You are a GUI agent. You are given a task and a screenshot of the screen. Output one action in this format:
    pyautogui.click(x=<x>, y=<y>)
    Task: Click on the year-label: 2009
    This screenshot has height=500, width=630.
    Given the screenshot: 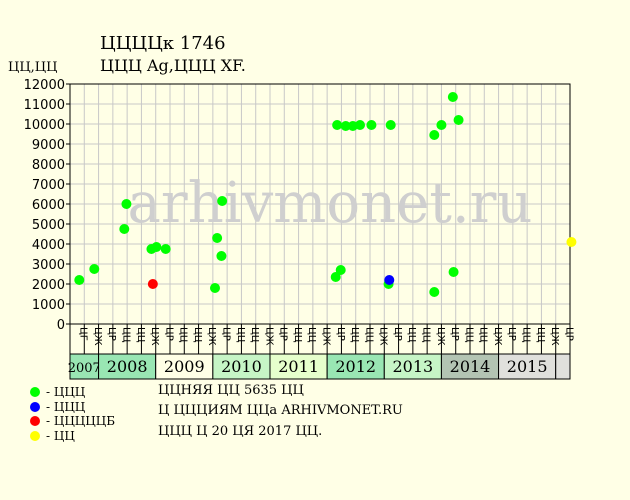 What is the action you would take?
    pyautogui.click(x=184, y=366)
    